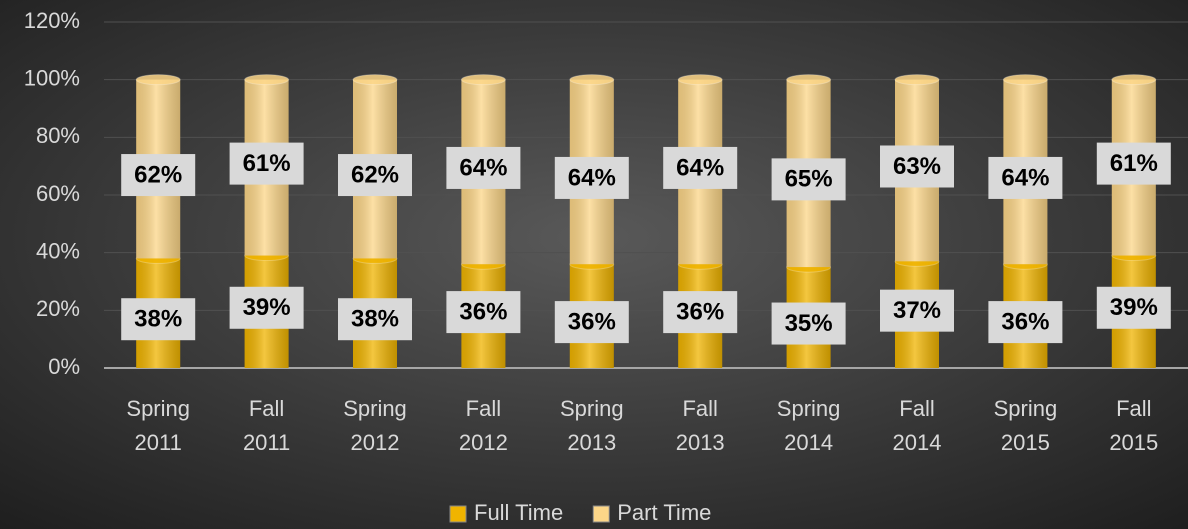  What do you see at coordinates (592, 425) in the screenshot?
I see `x-tick-label: Spring 2013` at bounding box center [592, 425].